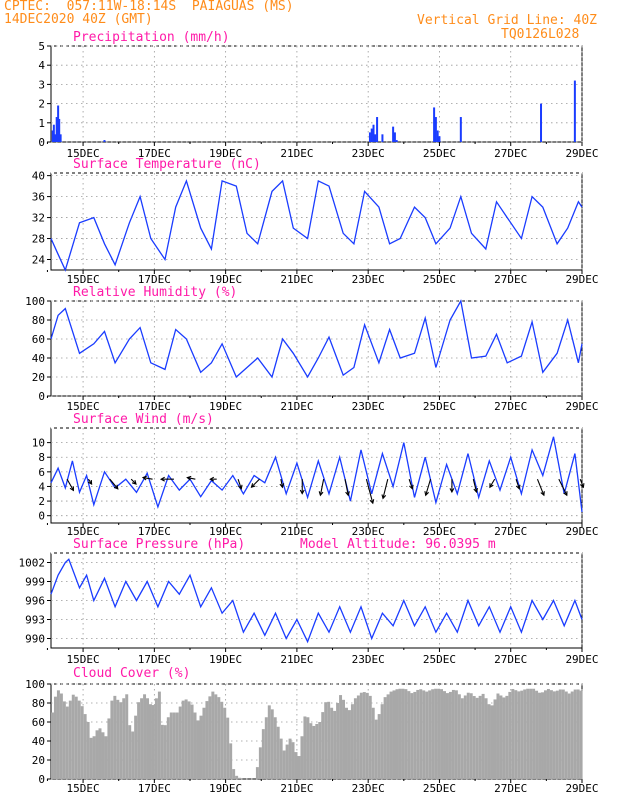  What do you see at coordinates (540, 34) in the screenshot?
I see `model-code: TQ0126L028` at bounding box center [540, 34].